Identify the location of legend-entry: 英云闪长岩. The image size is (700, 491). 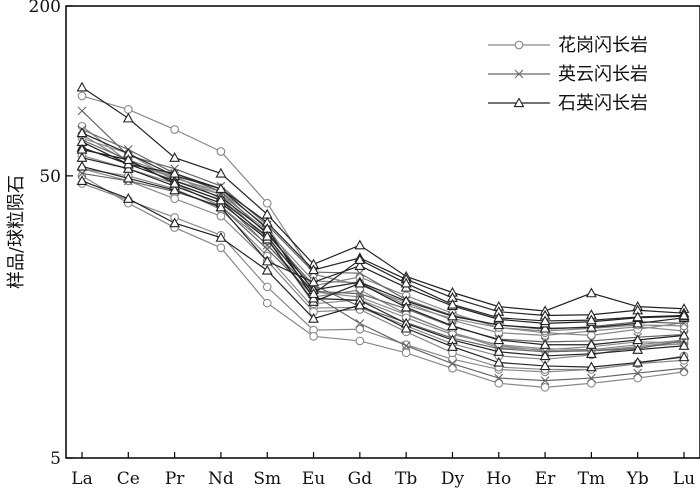
(568, 74).